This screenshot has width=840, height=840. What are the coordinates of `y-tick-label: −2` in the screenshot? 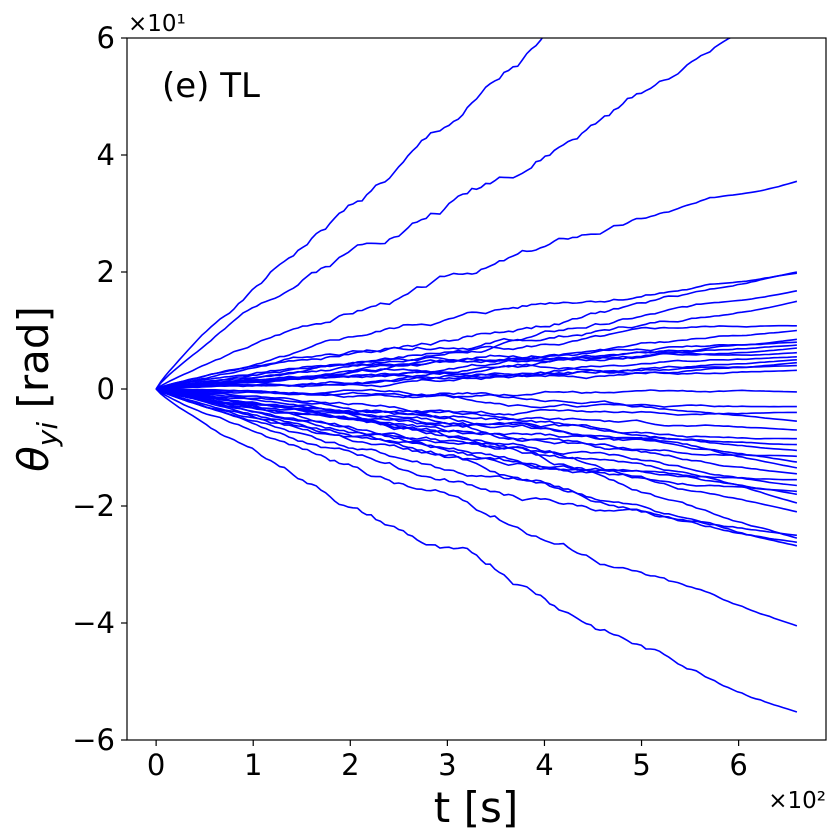 It's located at (93, 506).